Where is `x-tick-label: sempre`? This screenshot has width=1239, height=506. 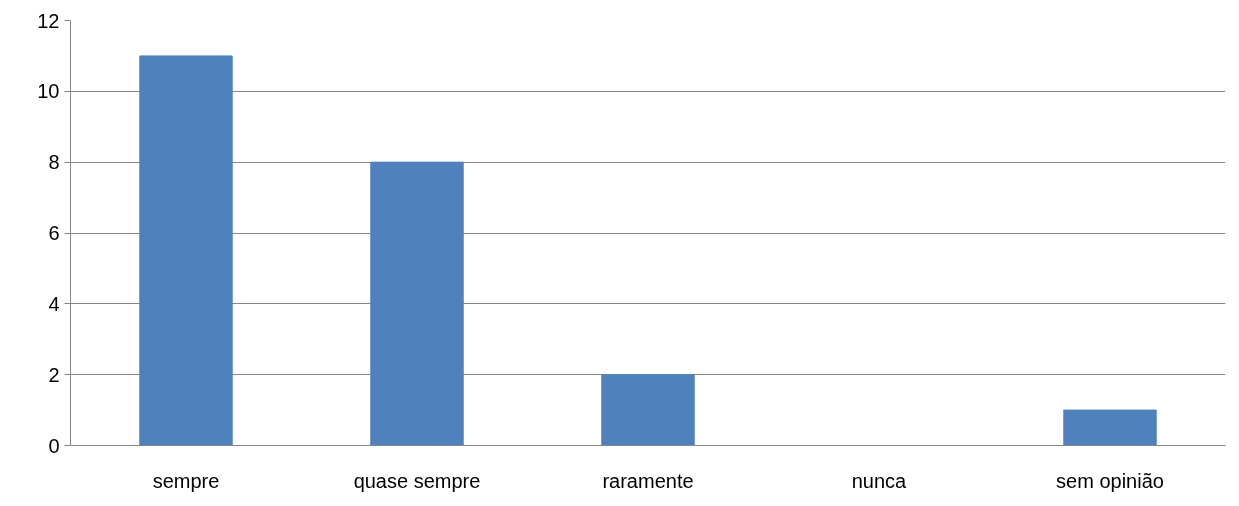 x-tick-label: sempre is located at coordinates (186, 480).